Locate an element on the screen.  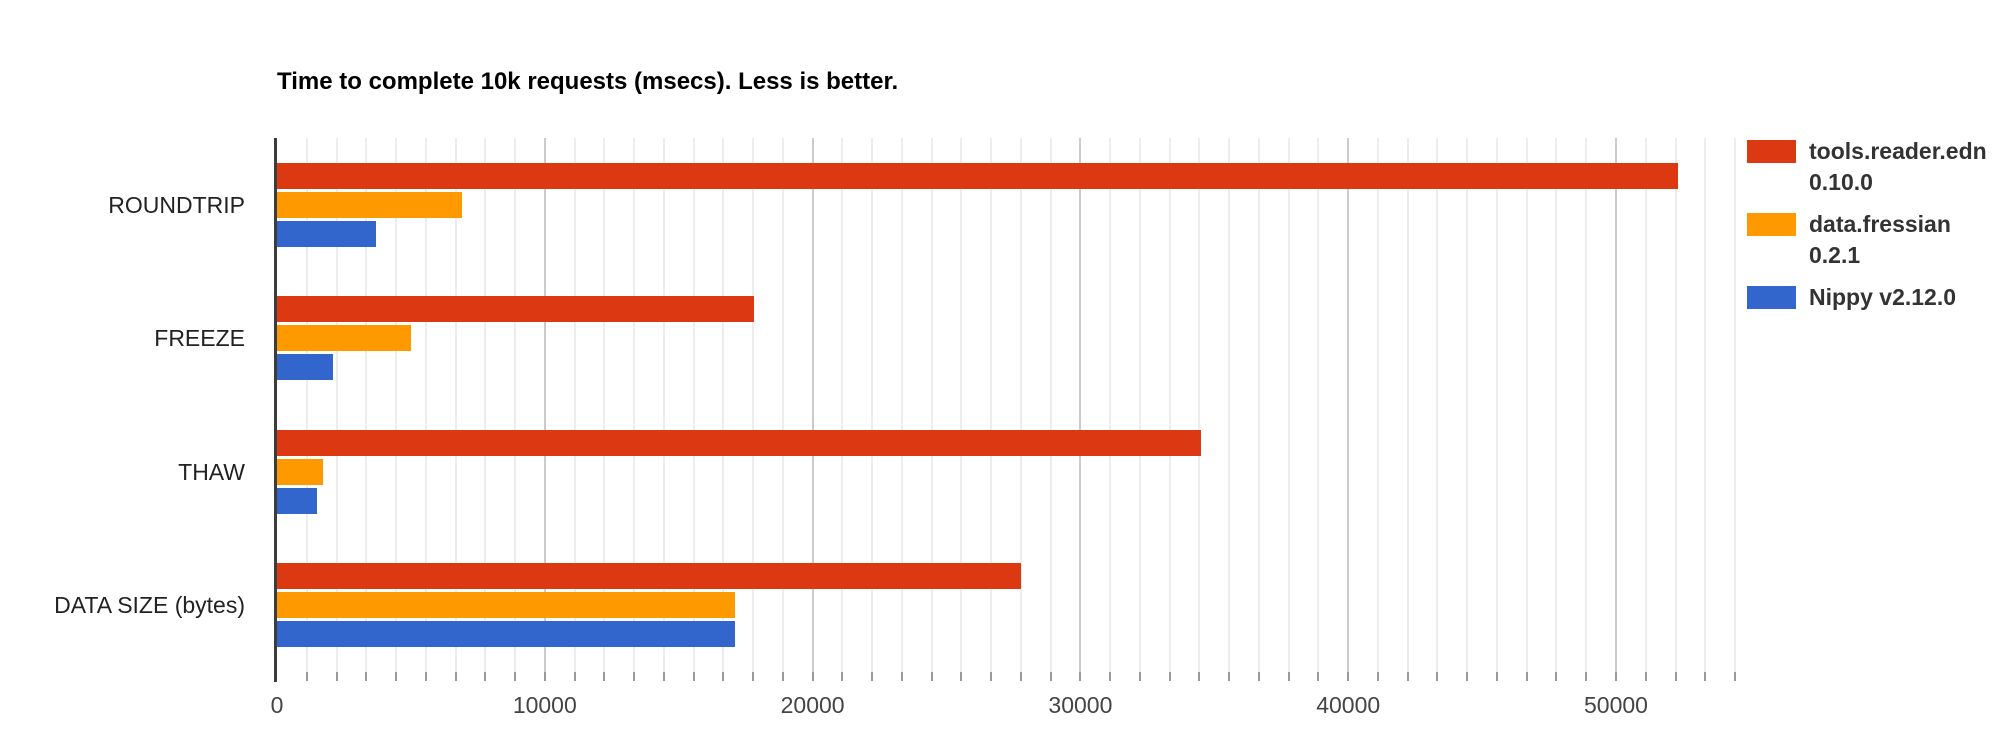
legend-label: data.fressian 0.2.1 is located at coordinates (1880, 239).